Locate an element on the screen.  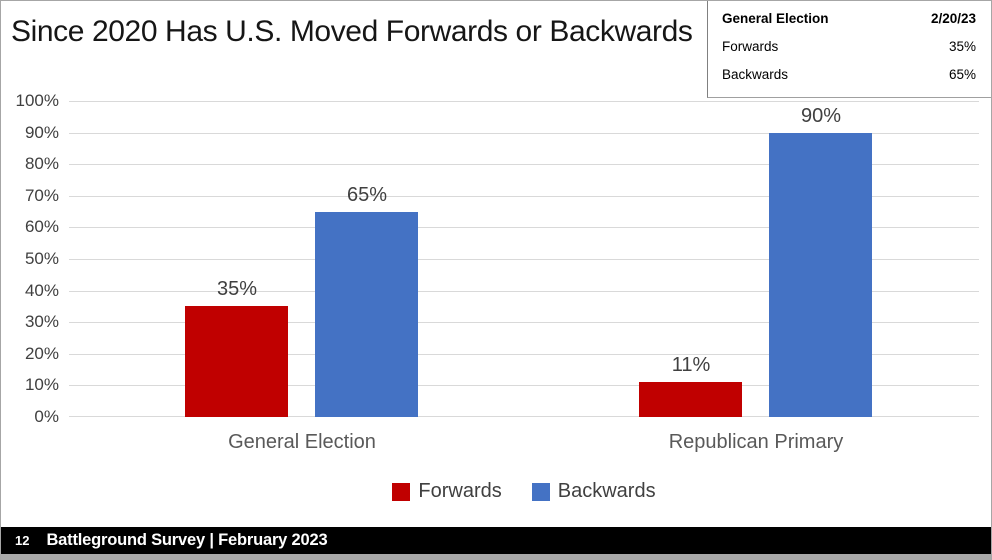
gridline-60% is located at coordinates (524, 227).